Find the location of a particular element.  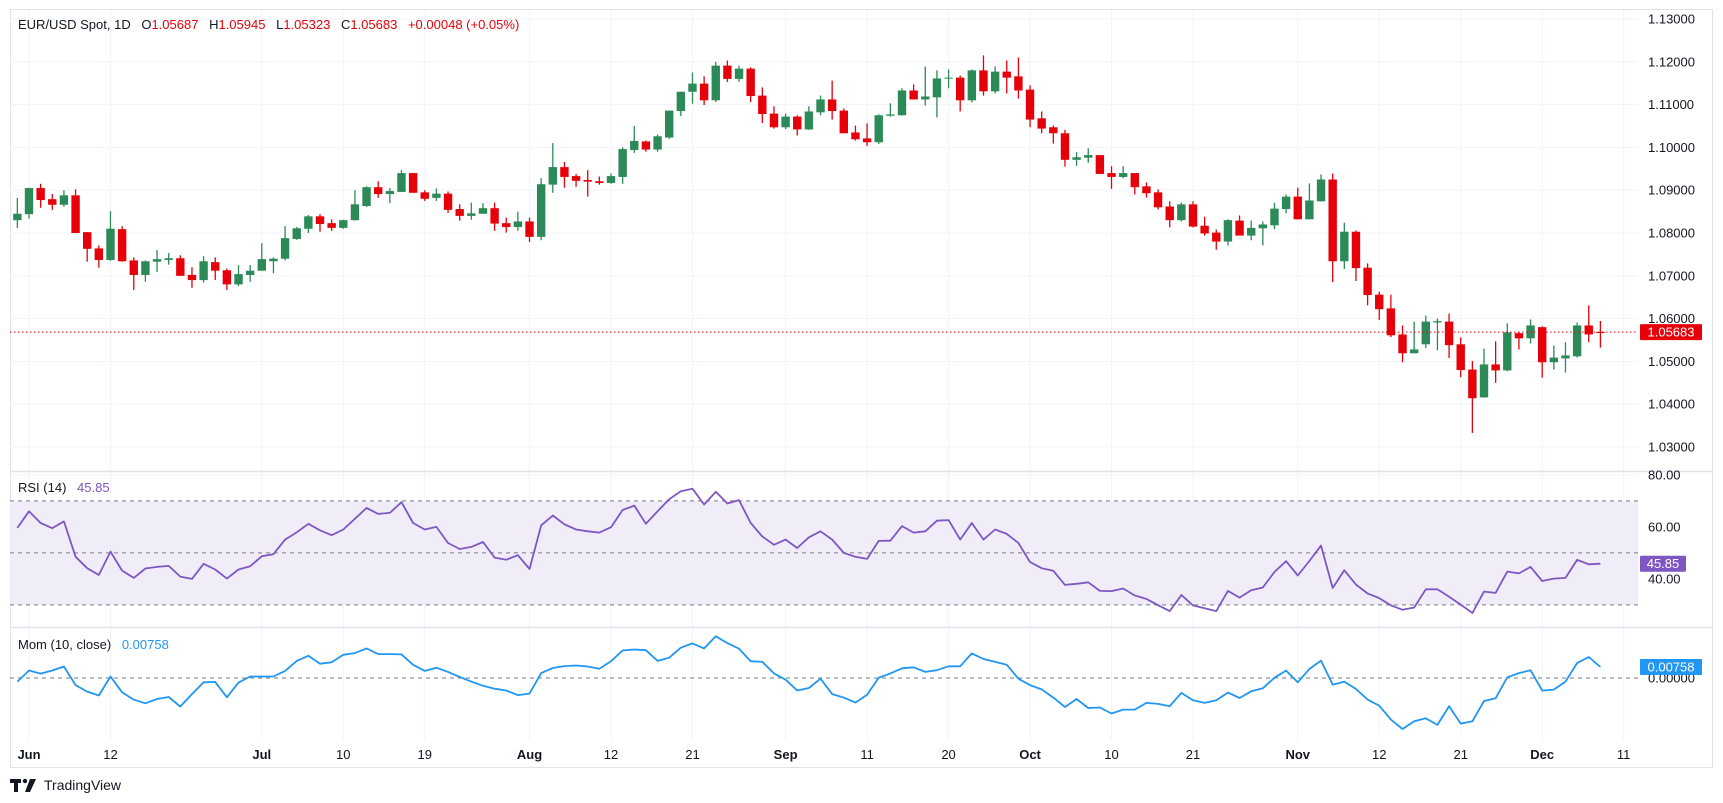

rsi-title: RSI (14) is located at coordinates (42, 487).